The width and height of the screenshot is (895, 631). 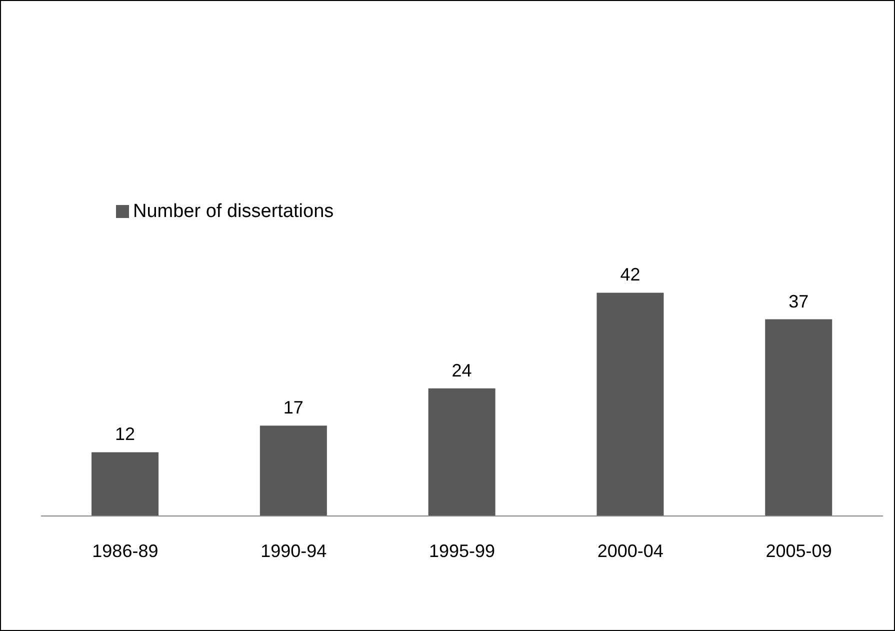 I want to click on x-tick-label: 1990-94, so click(x=293, y=550).